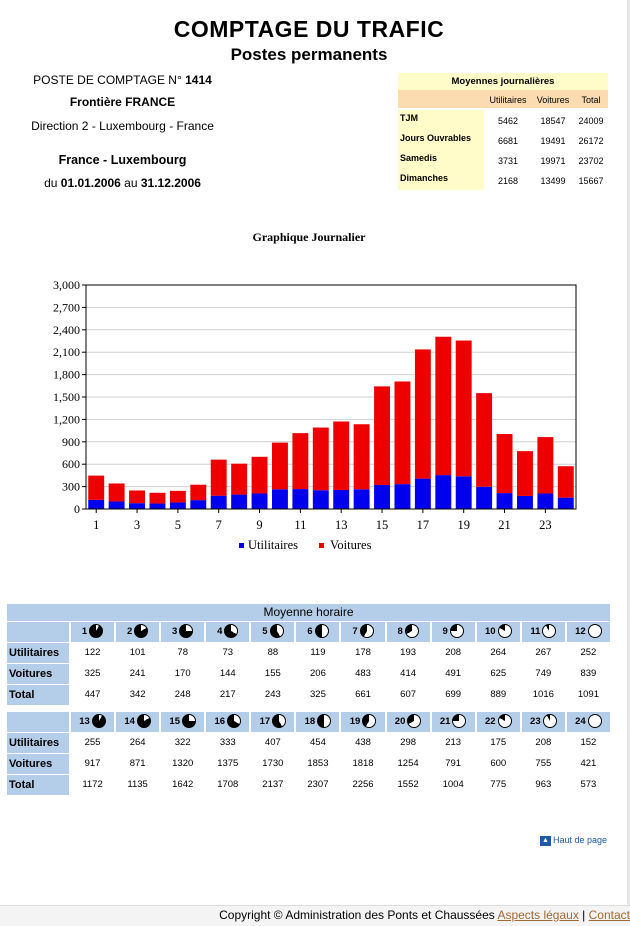 The height and width of the screenshot is (926, 630). Describe the element at coordinates (588, 632) in the screenshot. I see `hour-header: 12` at that location.